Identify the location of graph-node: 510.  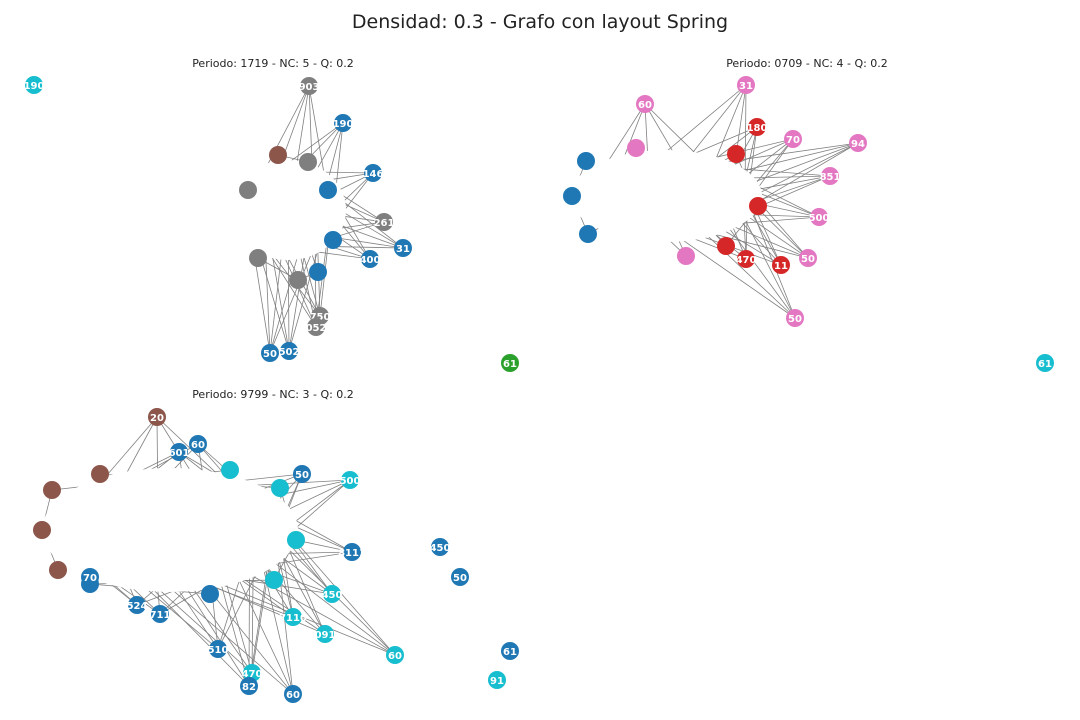
(218, 649).